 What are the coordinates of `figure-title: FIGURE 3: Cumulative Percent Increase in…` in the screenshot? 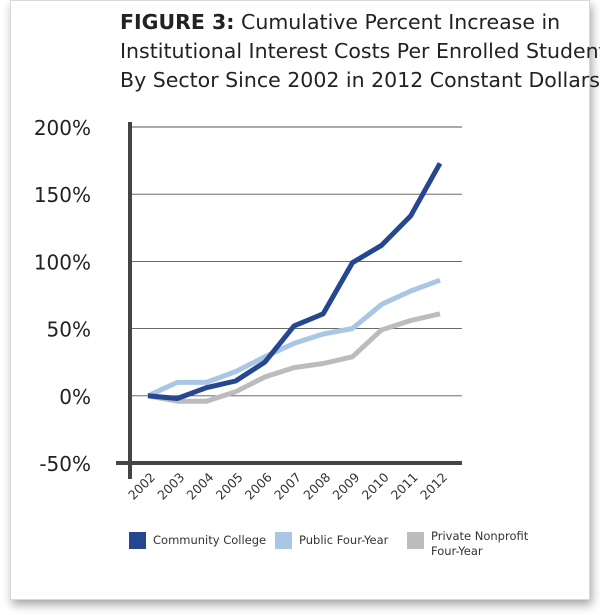 It's located at (360, 51).